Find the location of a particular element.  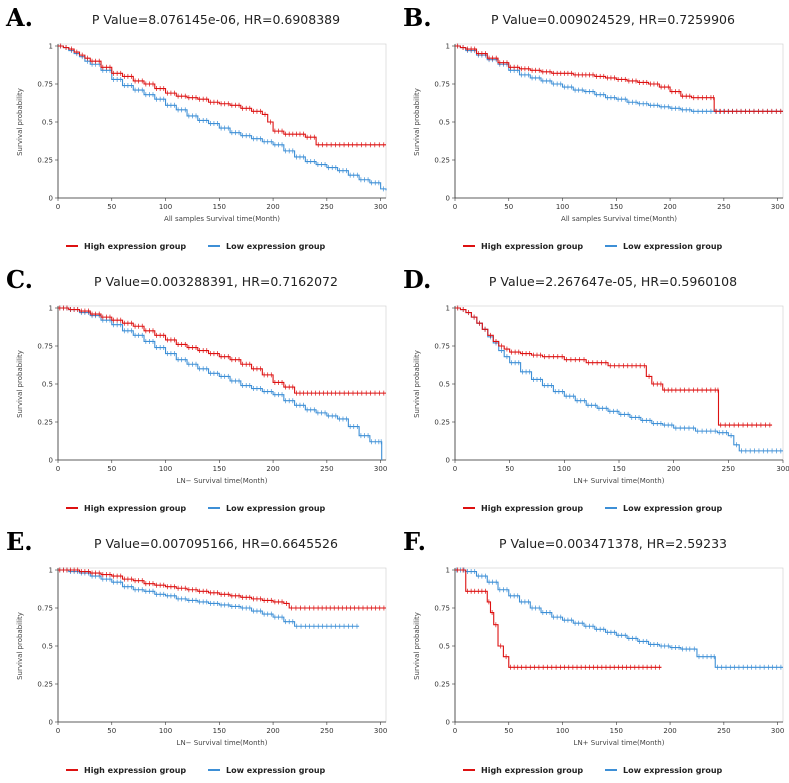

chart-title: P Value=2.267647e-05, HR=0.5960108 is located at coordinates (613, 281).